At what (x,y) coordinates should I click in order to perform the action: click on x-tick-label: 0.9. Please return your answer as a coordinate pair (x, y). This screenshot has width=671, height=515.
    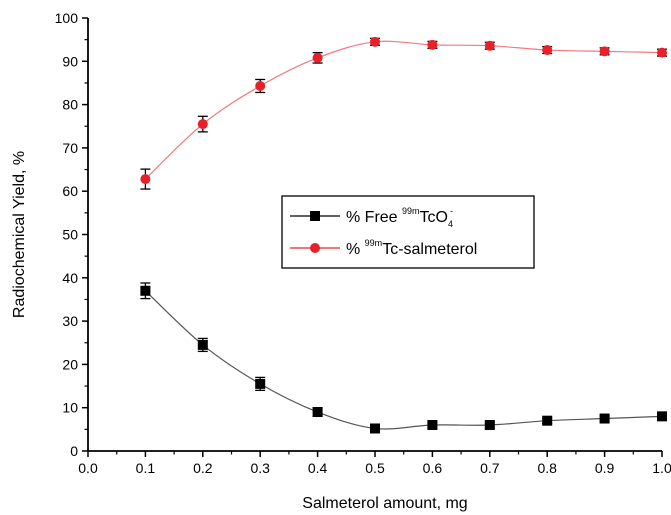
    Looking at the image, I should click on (605, 468).